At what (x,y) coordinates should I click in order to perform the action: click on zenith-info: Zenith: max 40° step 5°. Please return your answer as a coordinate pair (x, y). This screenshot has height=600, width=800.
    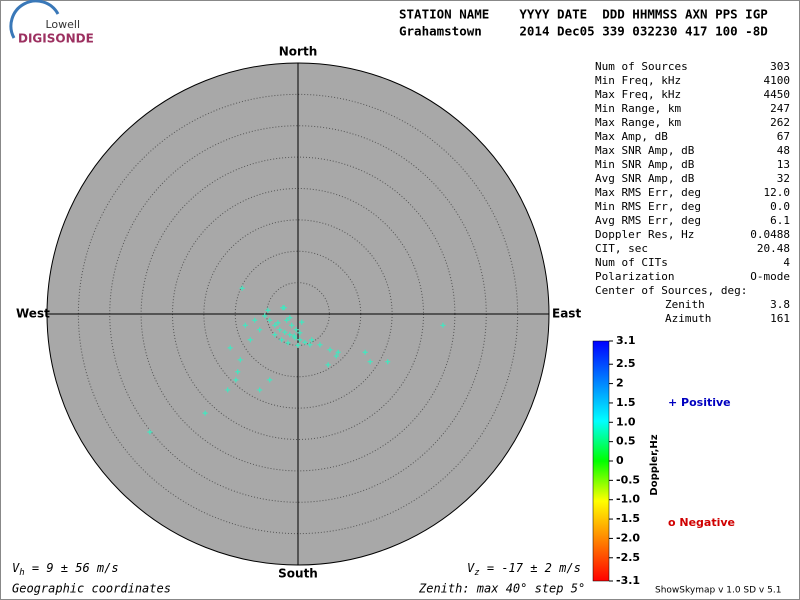
    Looking at the image, I should click on (501, 589).